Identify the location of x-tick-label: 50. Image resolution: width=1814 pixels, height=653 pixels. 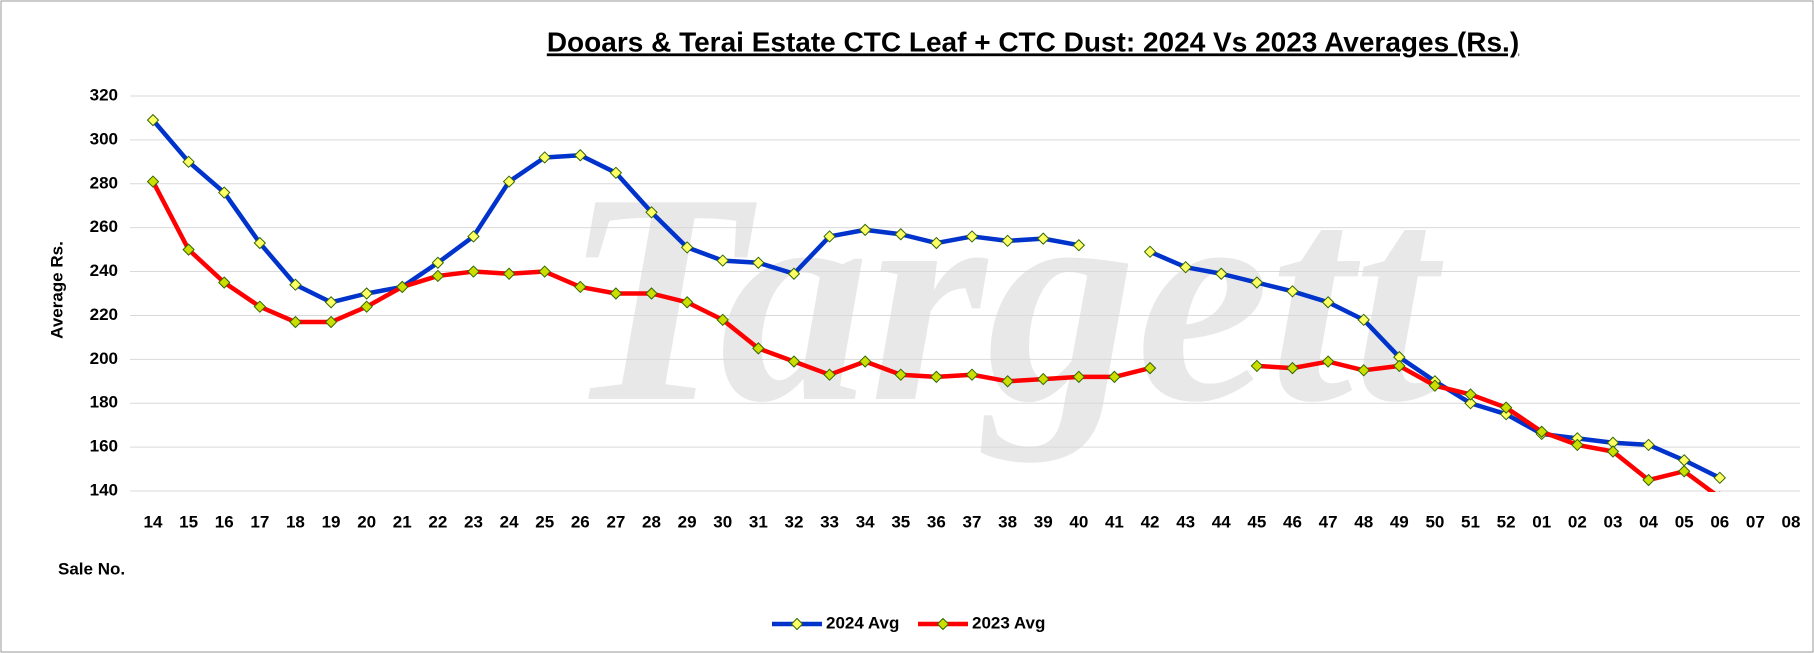
(1434, 521).